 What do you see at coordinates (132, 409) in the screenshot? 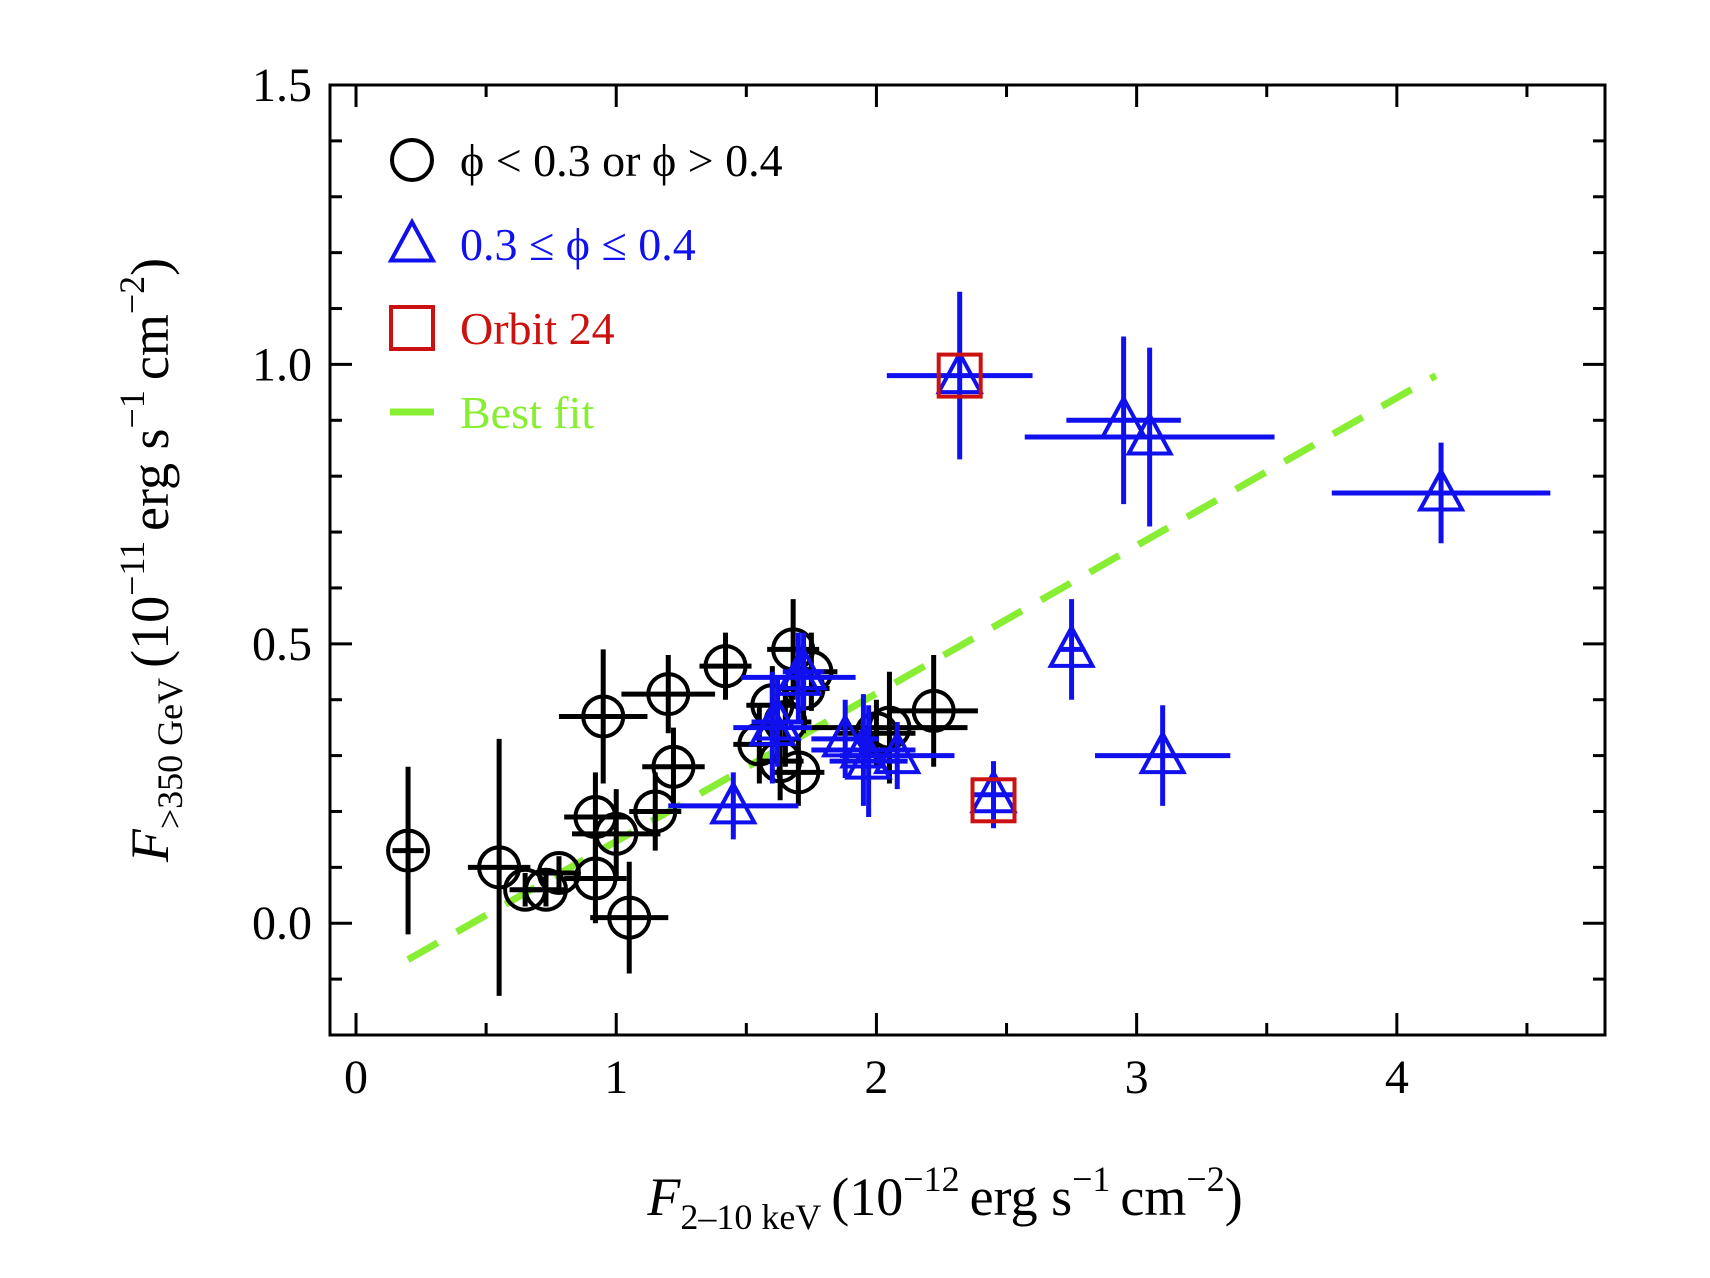
I see `y-axis-units-exp2: −1` at bounding box center [132, 409].